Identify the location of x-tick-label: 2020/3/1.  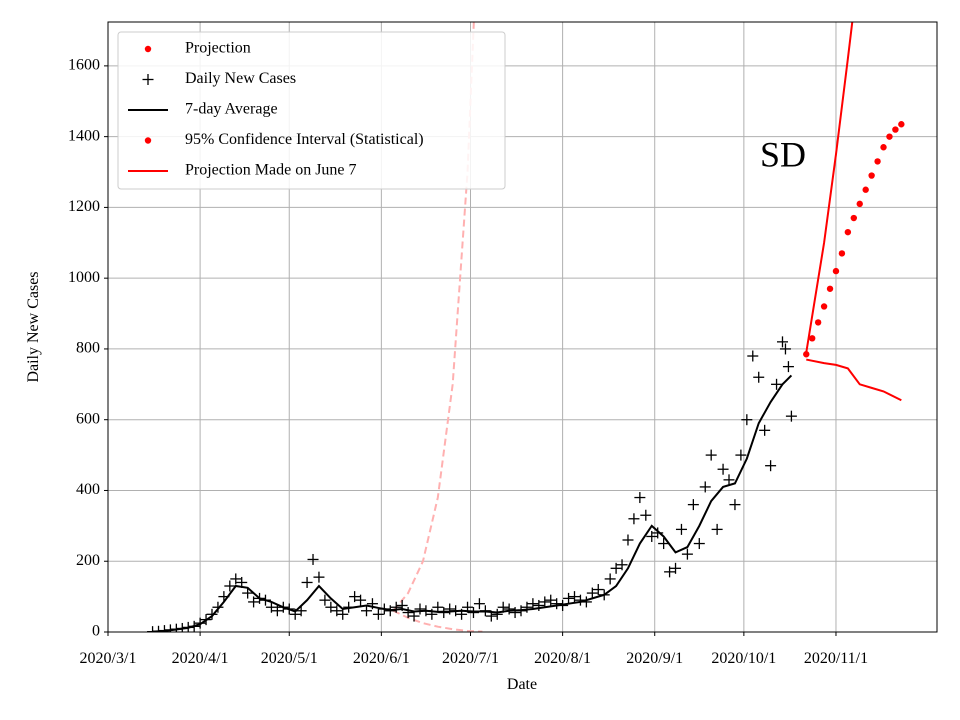
(108, 658).